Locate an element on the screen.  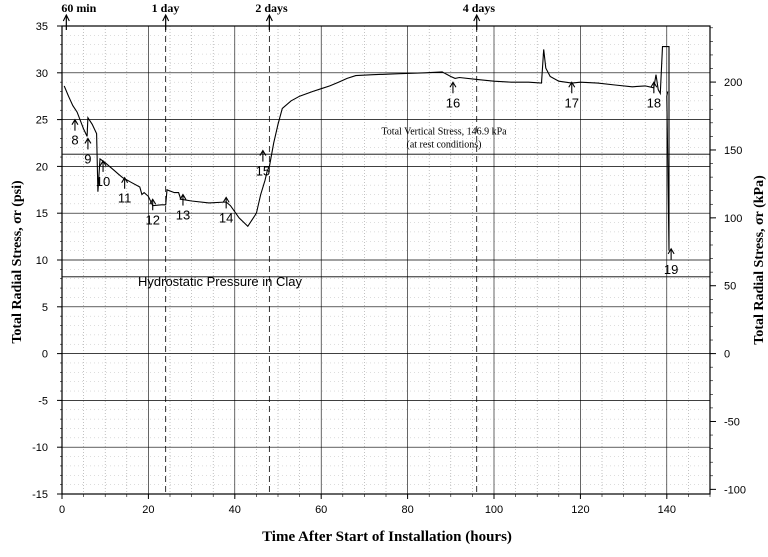
event-label: 10 is located at coordinates (103, 181).